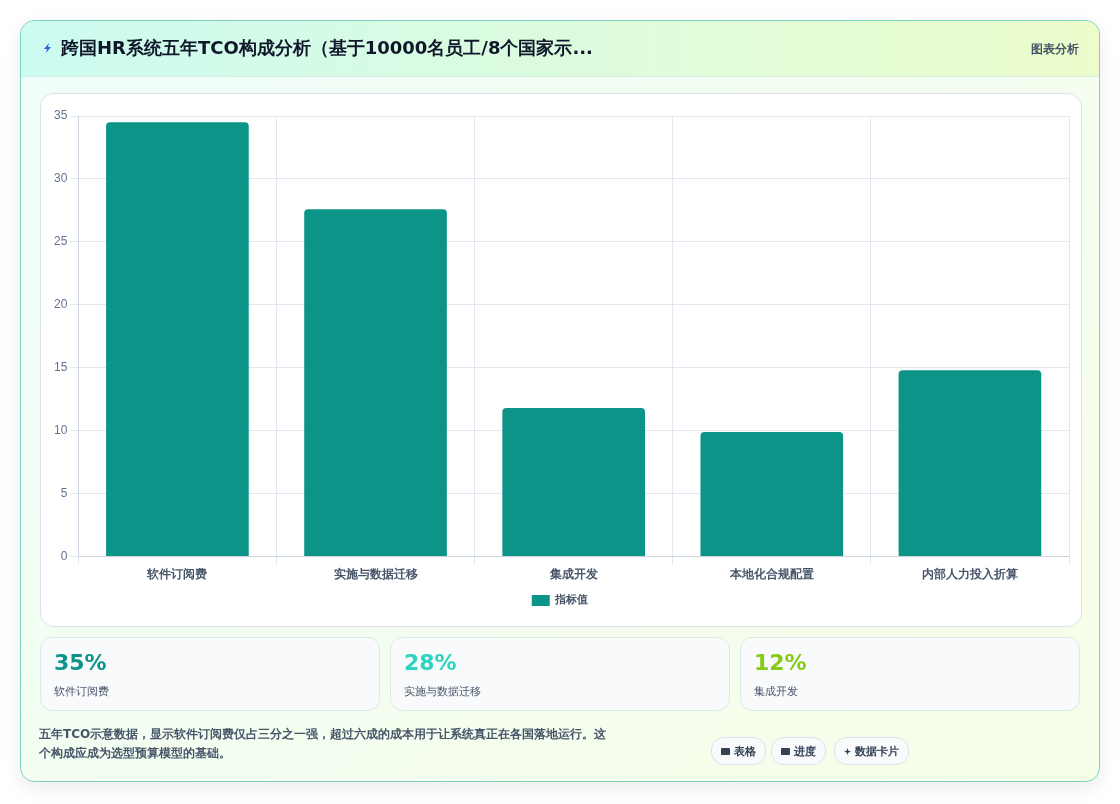  What do you see at coordinates (60, 304) in the screenshot?
I see `y-tick-label: 20` at bounding box center [60, 304].